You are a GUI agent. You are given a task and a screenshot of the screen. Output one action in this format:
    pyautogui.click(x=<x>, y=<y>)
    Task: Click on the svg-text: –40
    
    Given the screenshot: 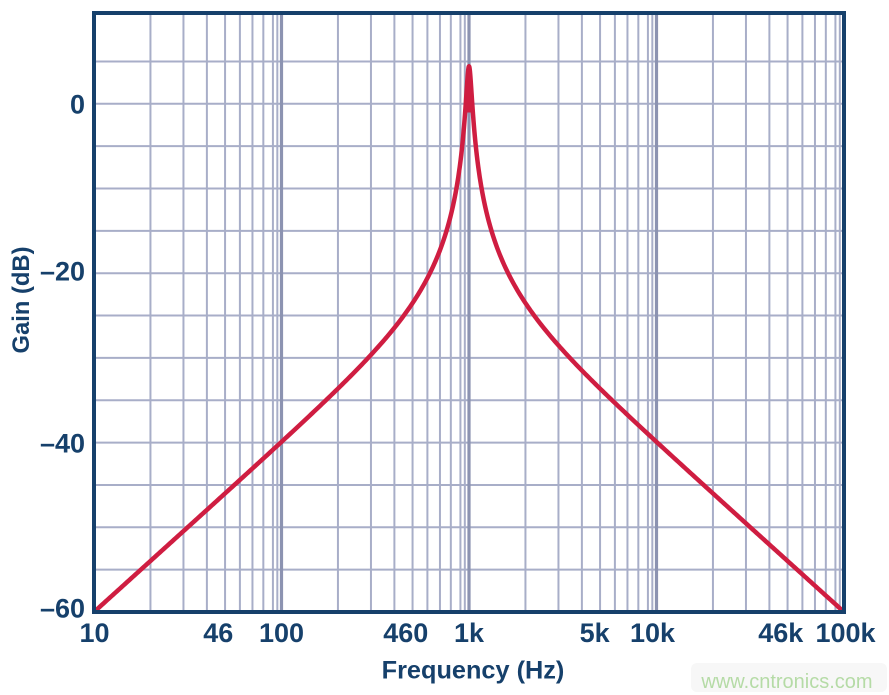 What is the action you would take?
    pyautogui.click(x=62, y=444)
    